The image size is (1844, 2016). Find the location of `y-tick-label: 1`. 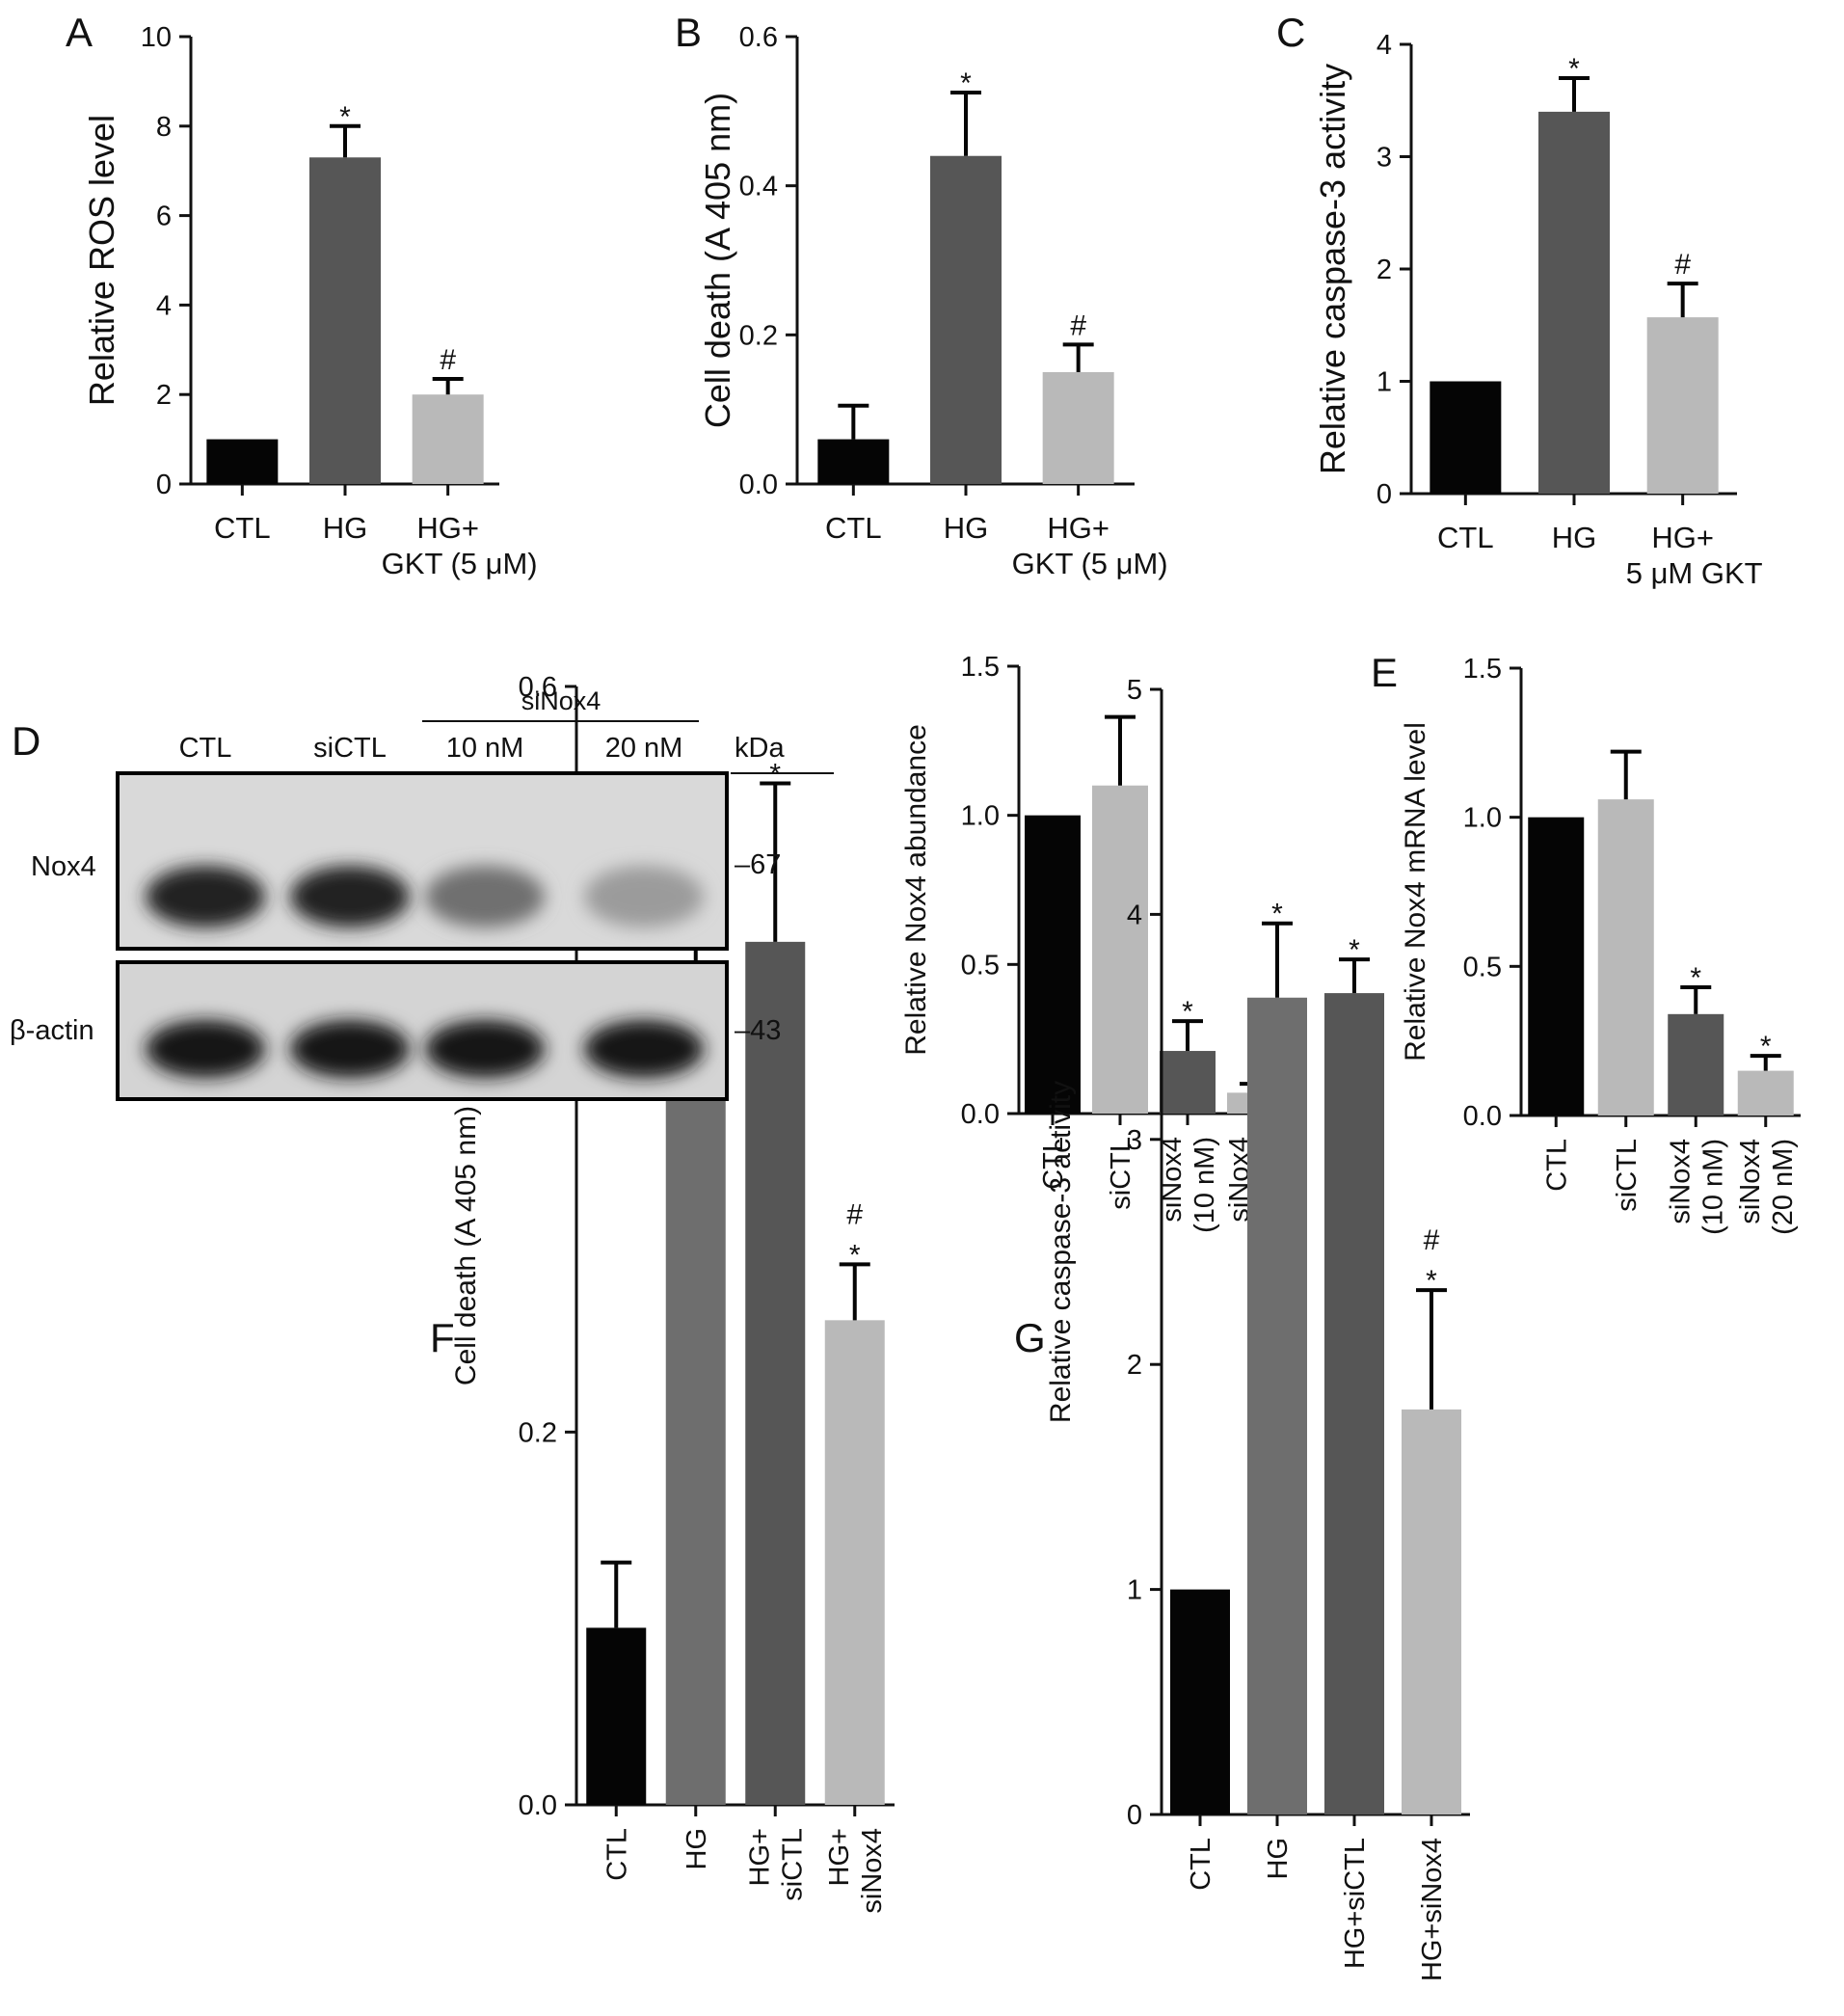

y-tick-label: 1 is located at coordinates (1134, 1590).